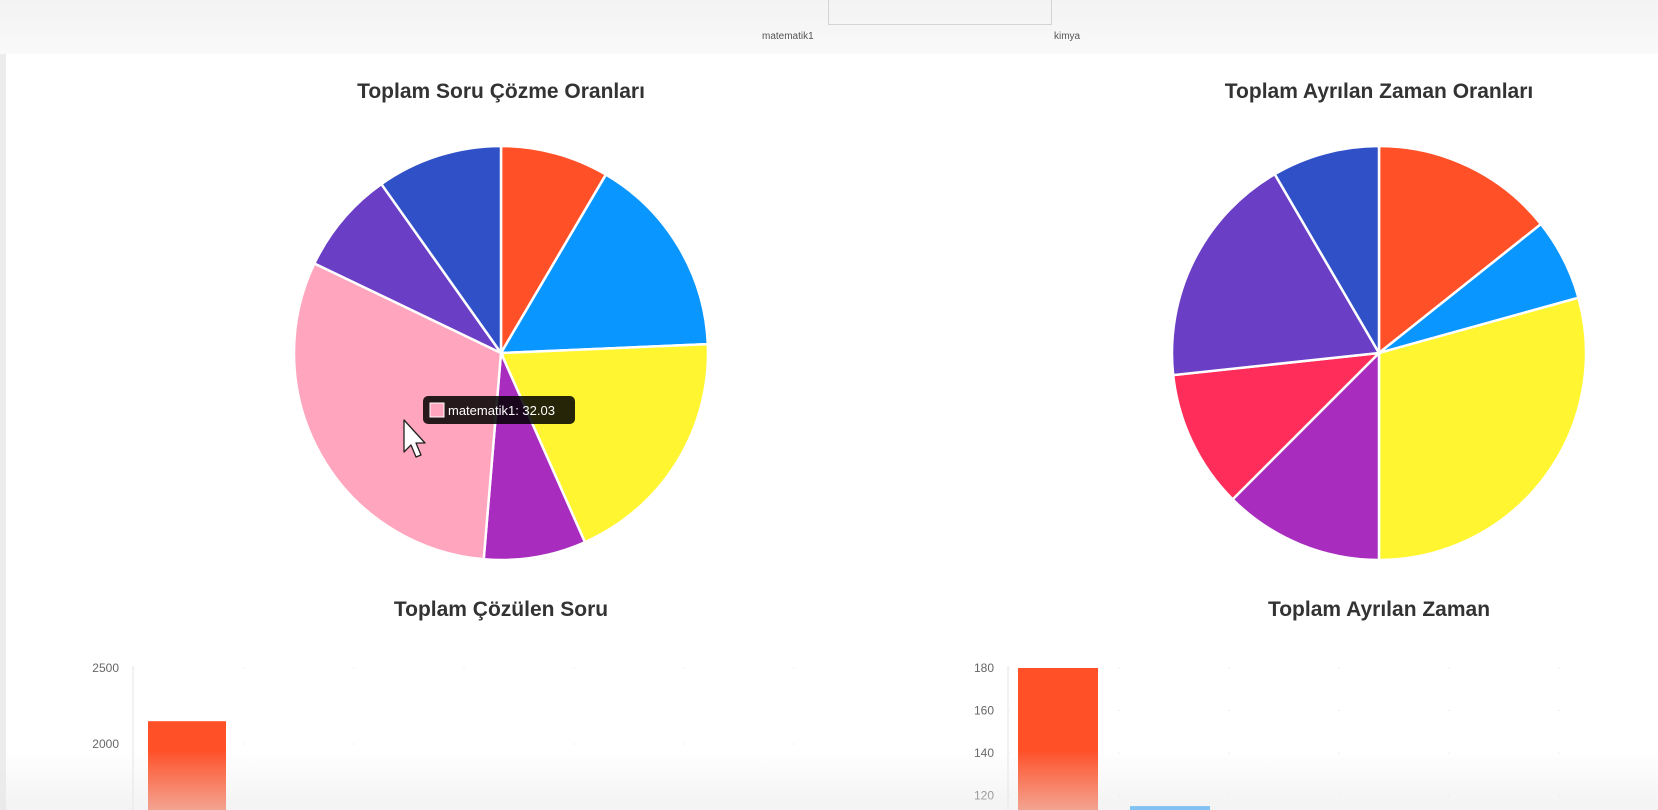 Image resolution: width=1658 pixels, height=810 pixels. Describe the element at coordinates (984, 796) in the screenshot. I see `right-y-tick-4: 120` at that location.